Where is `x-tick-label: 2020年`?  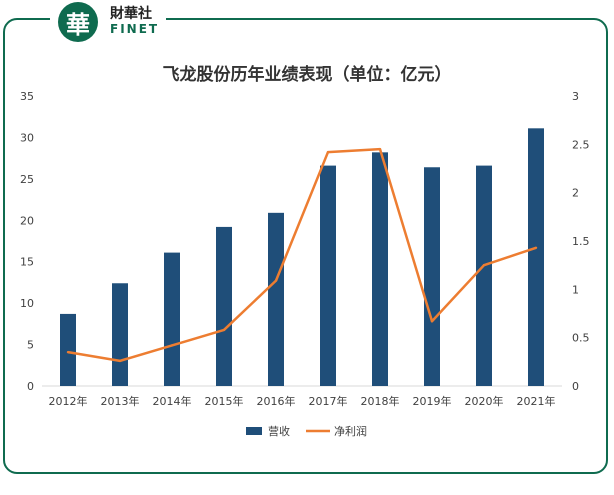 x-tick-label: 2020年 is located at coordinates (484, 401).